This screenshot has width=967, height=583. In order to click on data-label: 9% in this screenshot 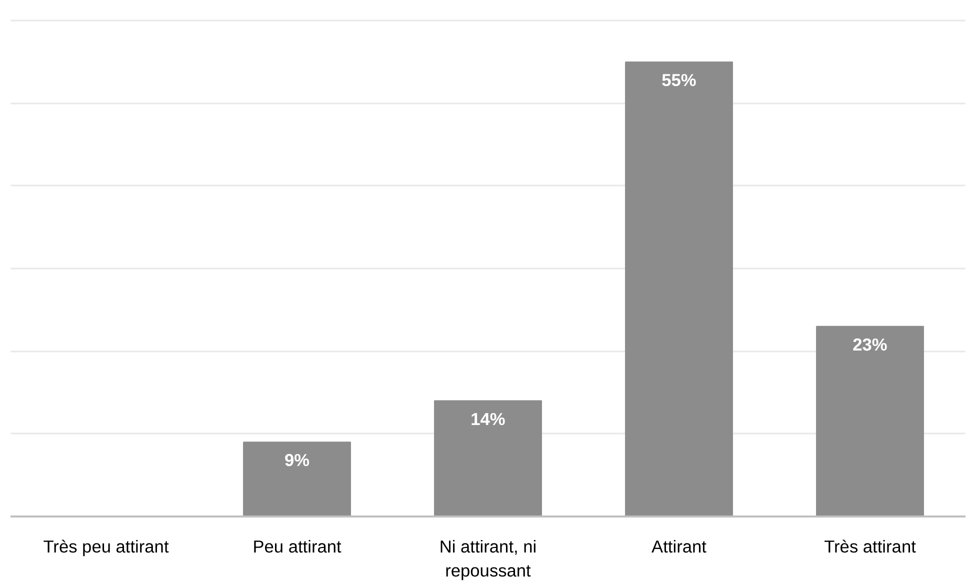, I will do `click(297, 460)`.